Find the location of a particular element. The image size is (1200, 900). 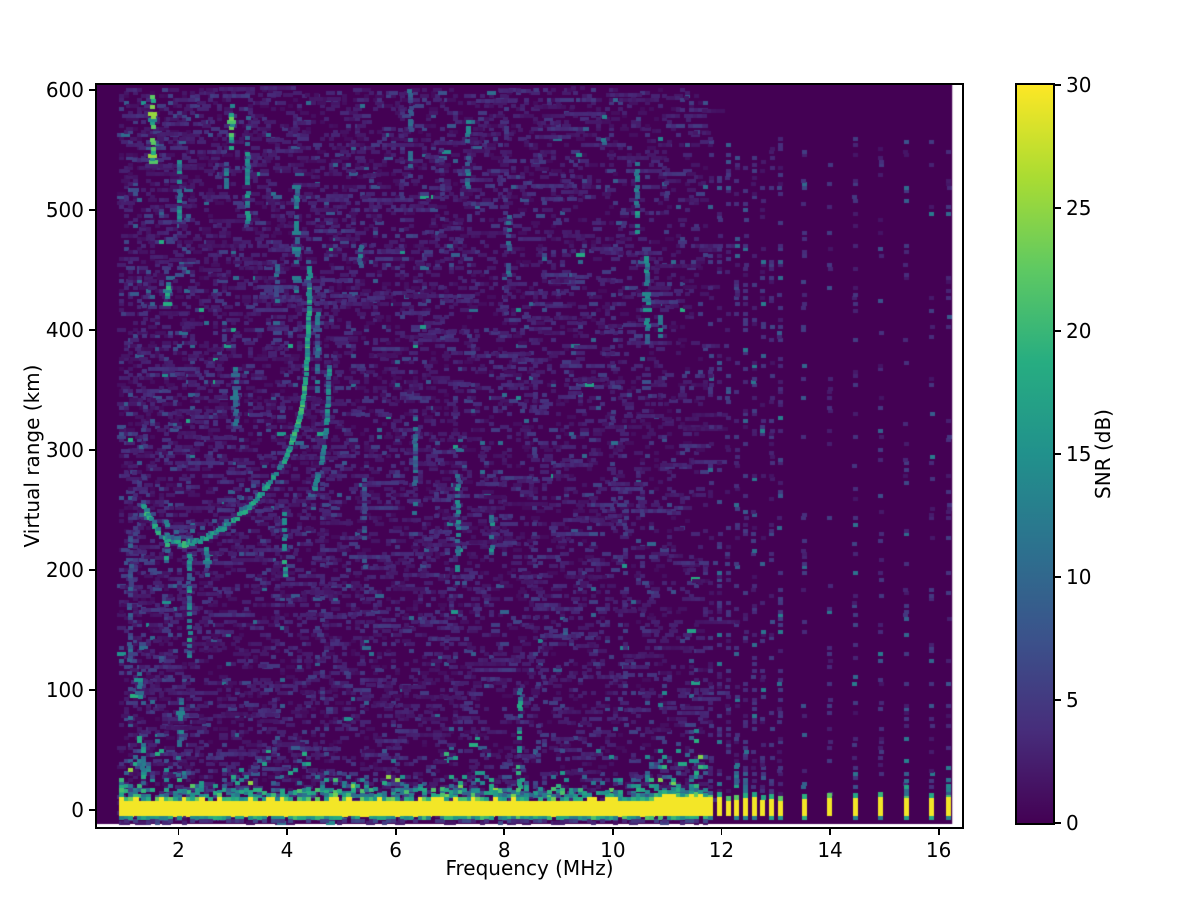

y-tick-label: 500 is located at coordinates (64, 209).